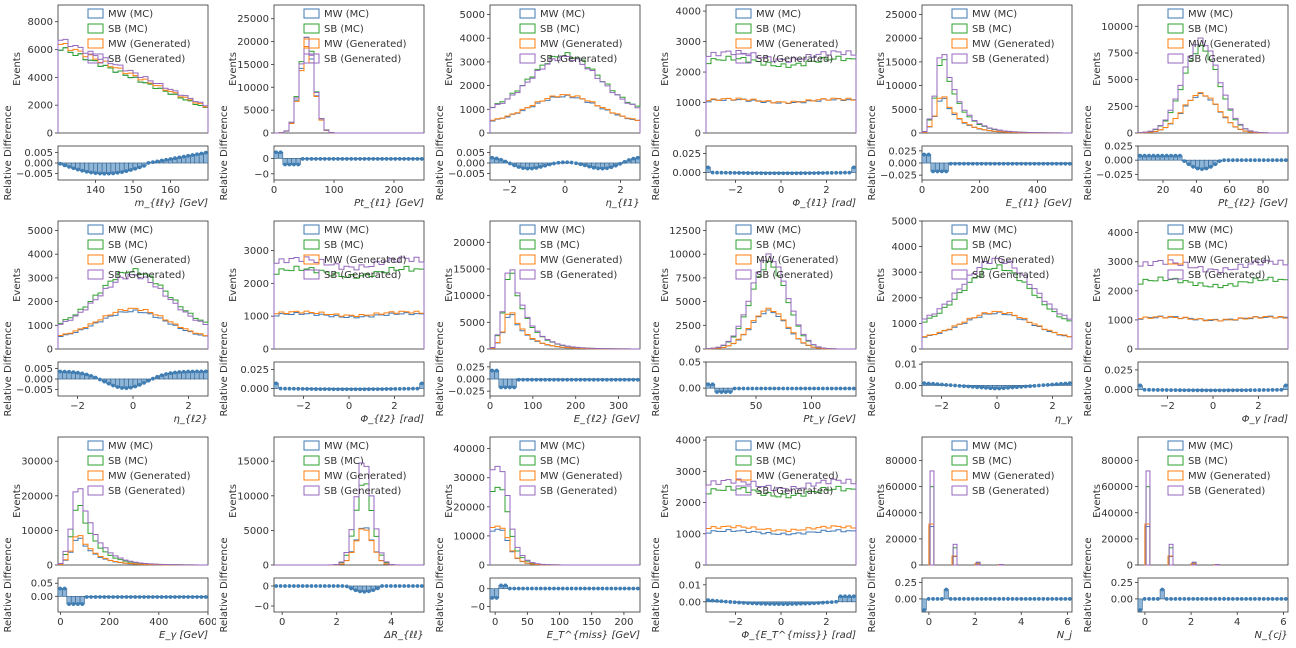  Describe the element at coordinates (781, 94) in the screenshot. I see `hist-line-sb_mc` at that location.